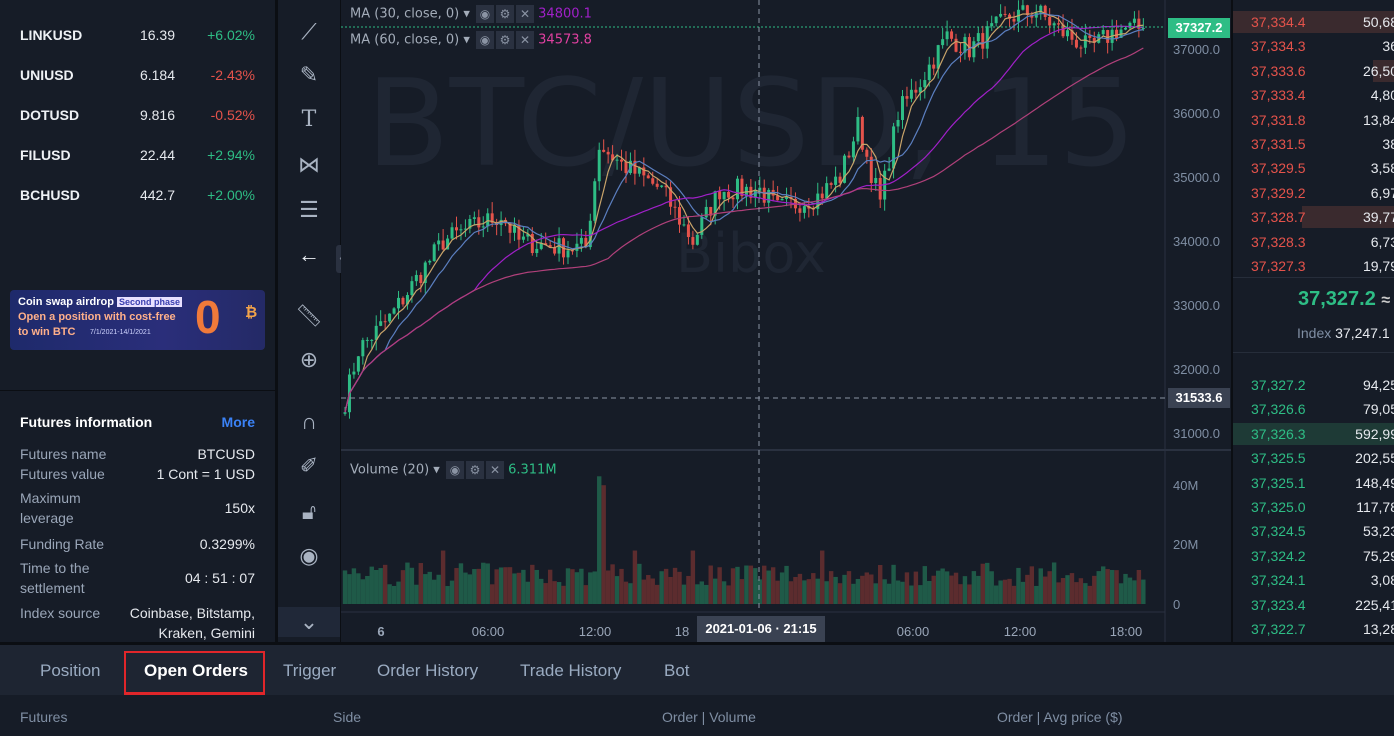  I want to click on zoom-in-icon: ⊕, so click(309, 359).